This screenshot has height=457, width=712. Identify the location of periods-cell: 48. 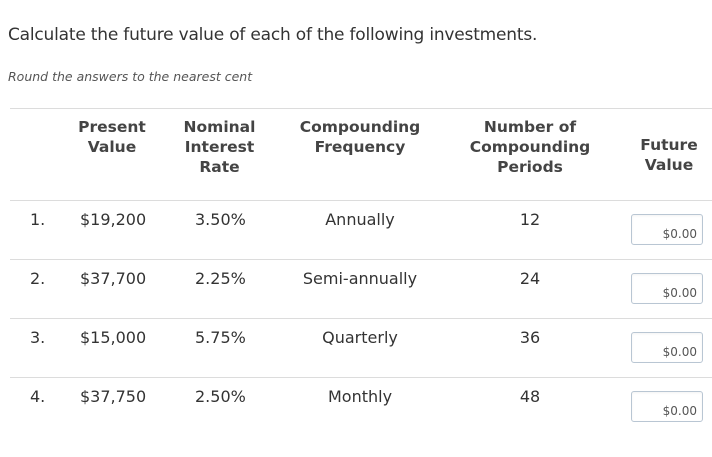
(530, 396).